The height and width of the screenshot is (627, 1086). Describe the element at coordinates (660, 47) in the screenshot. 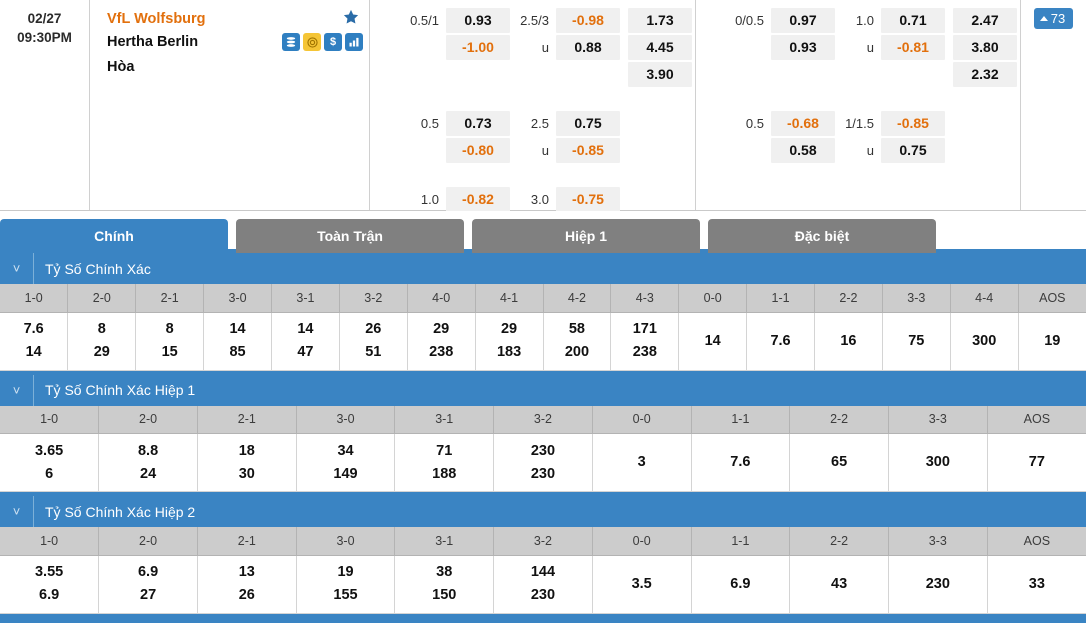

I see `onextwo-draw-odds: 4.45` at that location.